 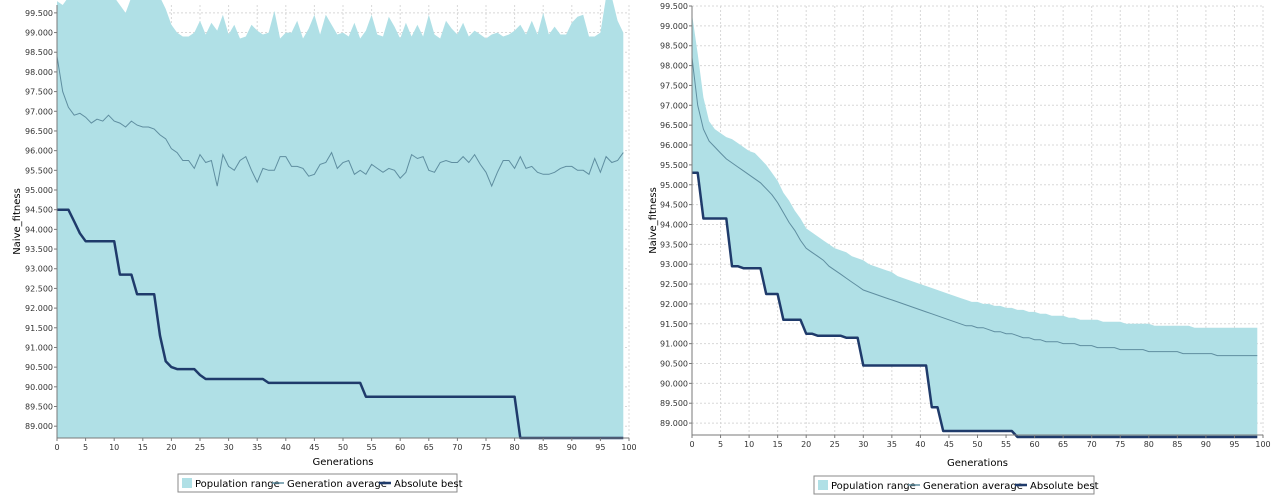 I want to click on x-tick-label: 20, so click(x=806, y=444).